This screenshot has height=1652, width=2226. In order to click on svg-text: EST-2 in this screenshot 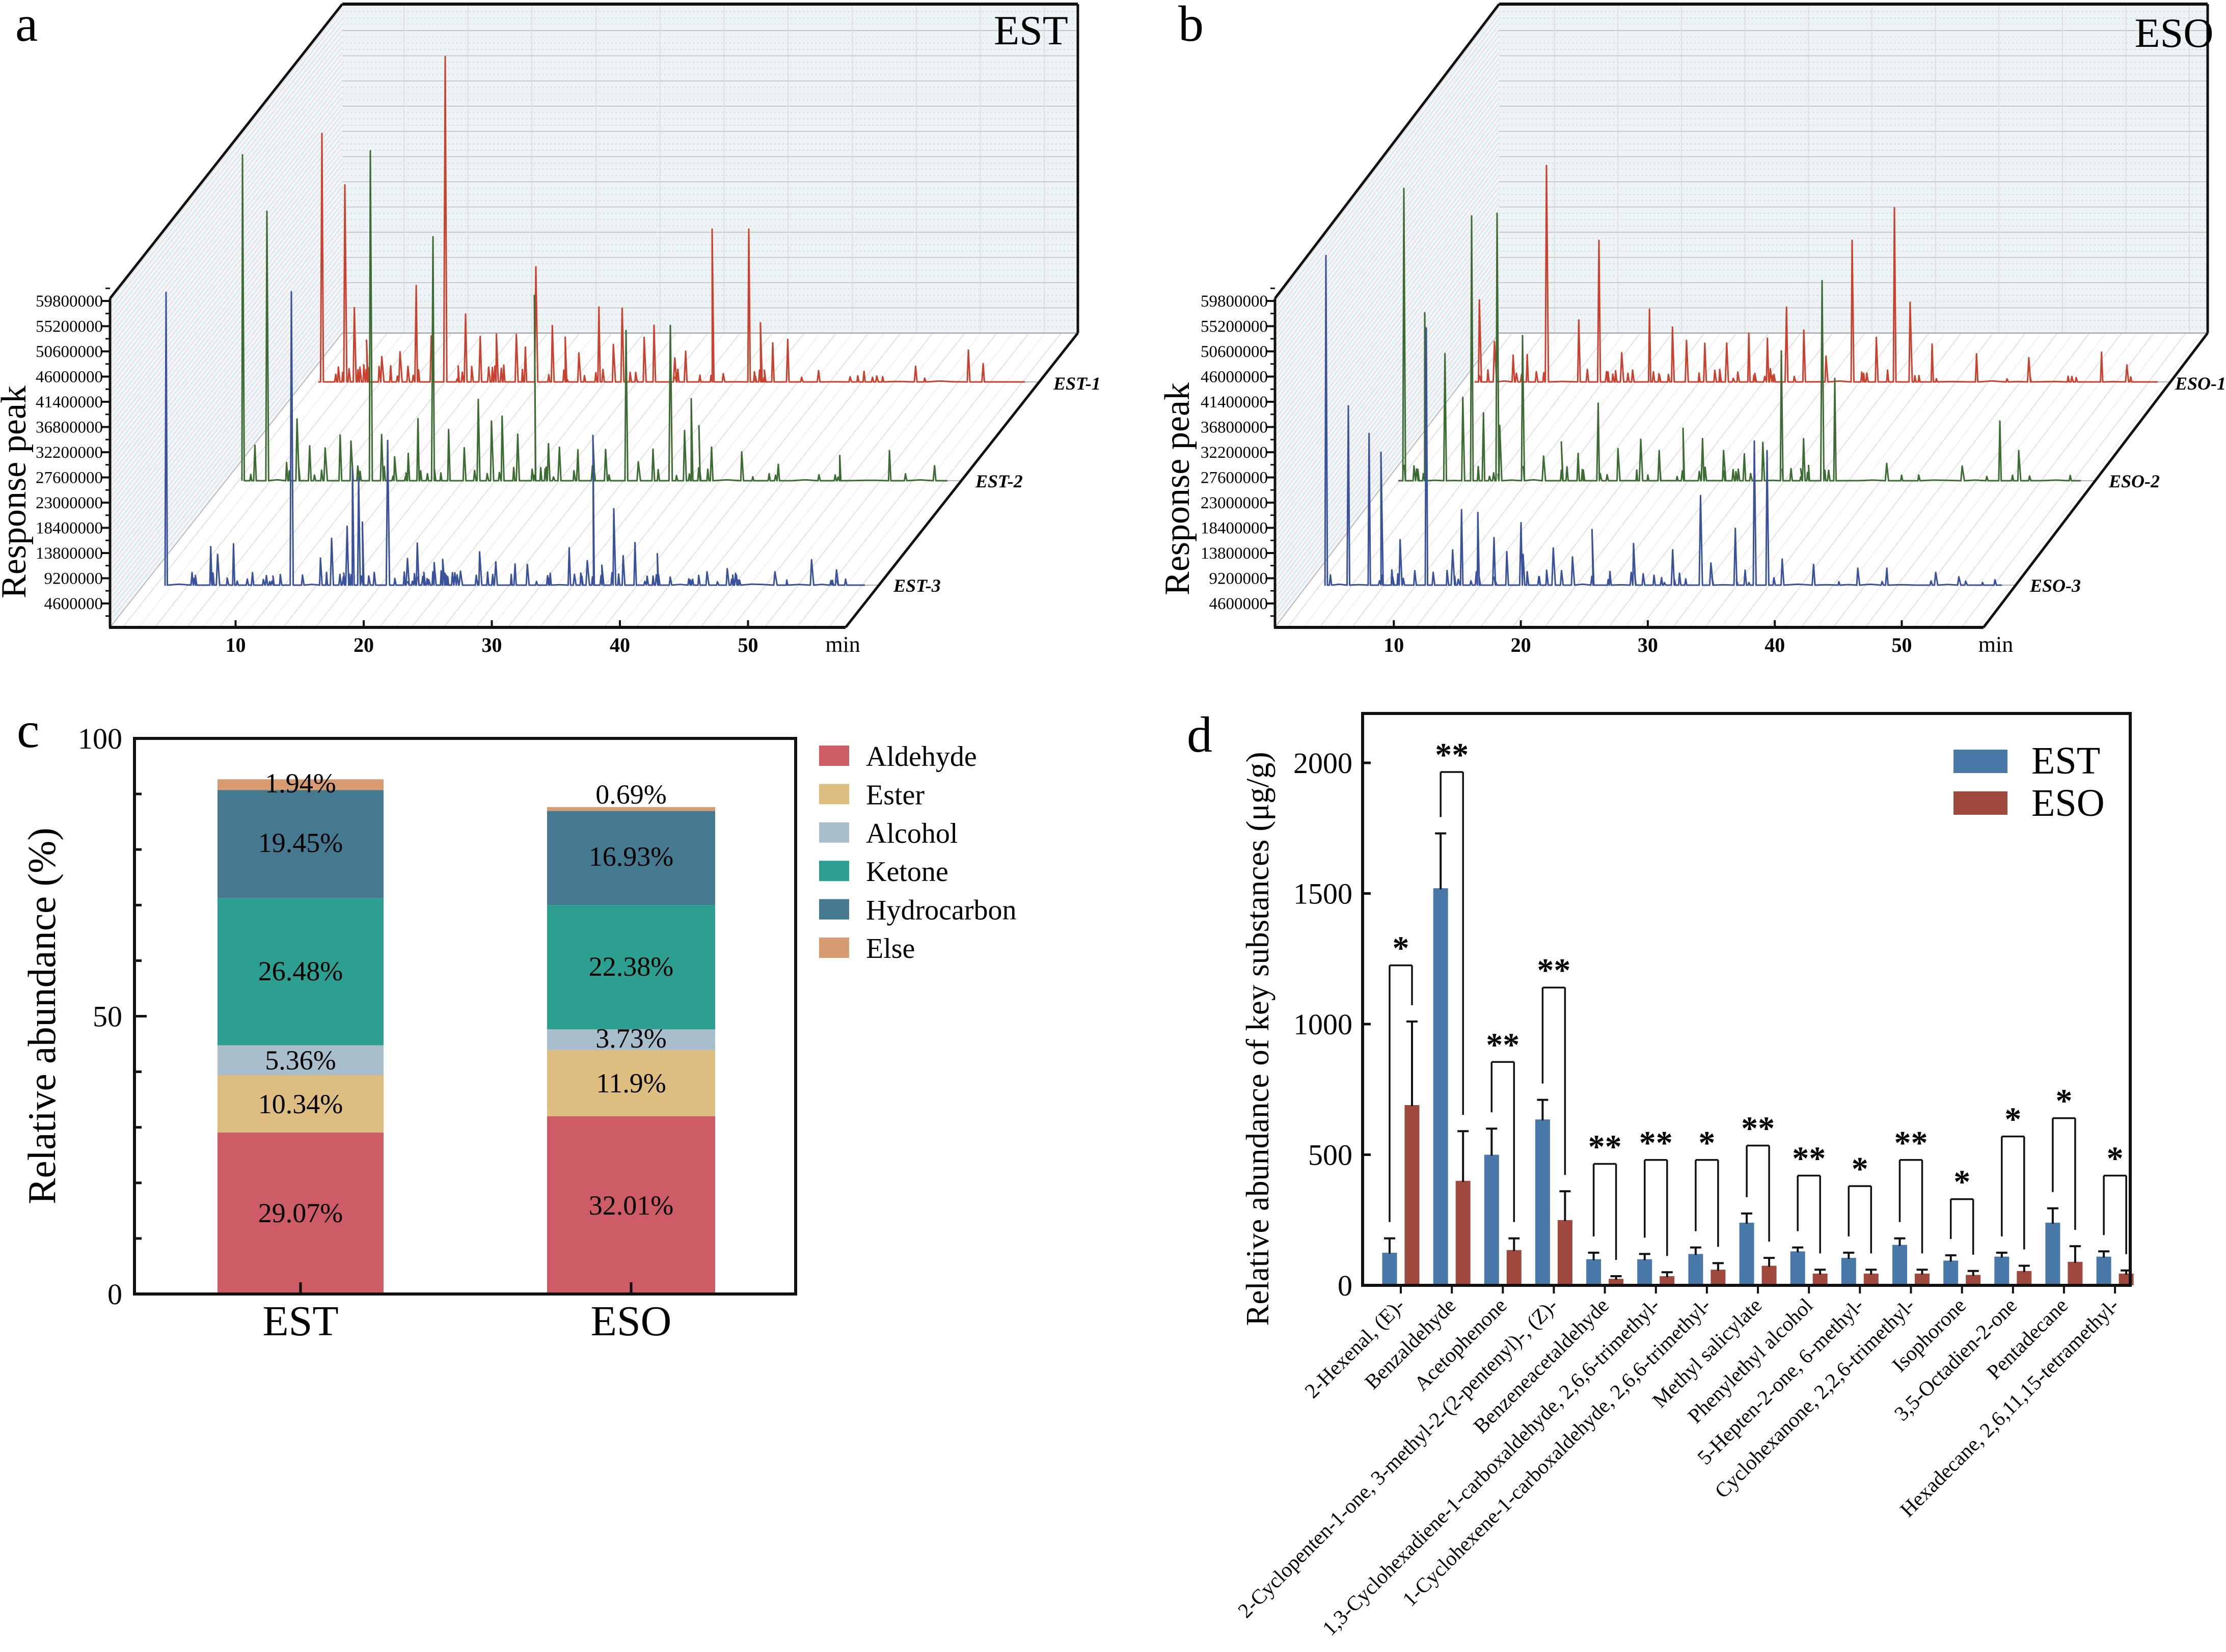, I will do `click(999, 481)`.